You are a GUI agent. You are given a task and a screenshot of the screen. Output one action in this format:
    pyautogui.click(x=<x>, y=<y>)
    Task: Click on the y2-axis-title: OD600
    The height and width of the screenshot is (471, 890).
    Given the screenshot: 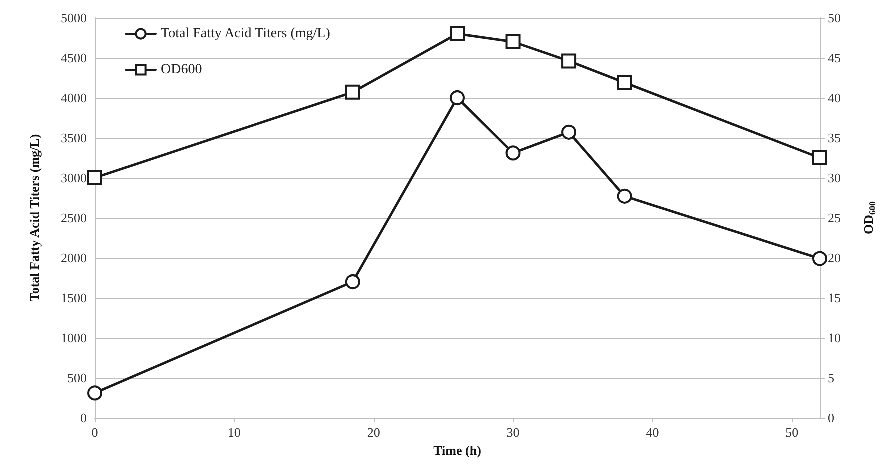 What is the action you would take?
    pyautogui.click(x=869, y=217)
    